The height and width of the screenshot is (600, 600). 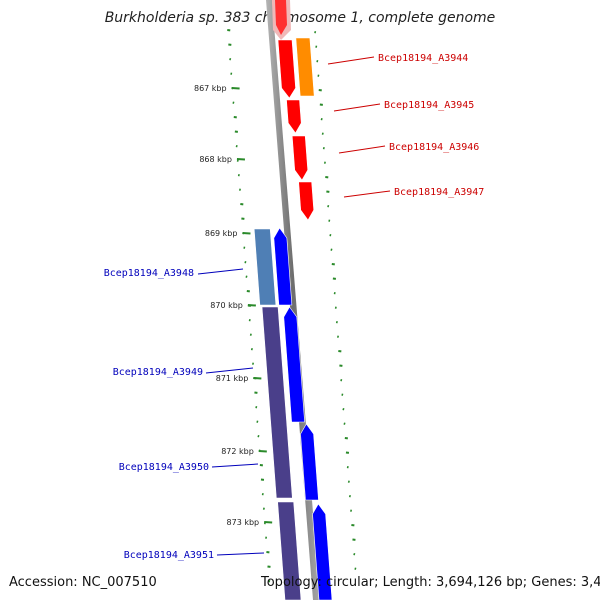 I want to click on gene-label: Bcep18194_A3949, so click(x=158, y=372).